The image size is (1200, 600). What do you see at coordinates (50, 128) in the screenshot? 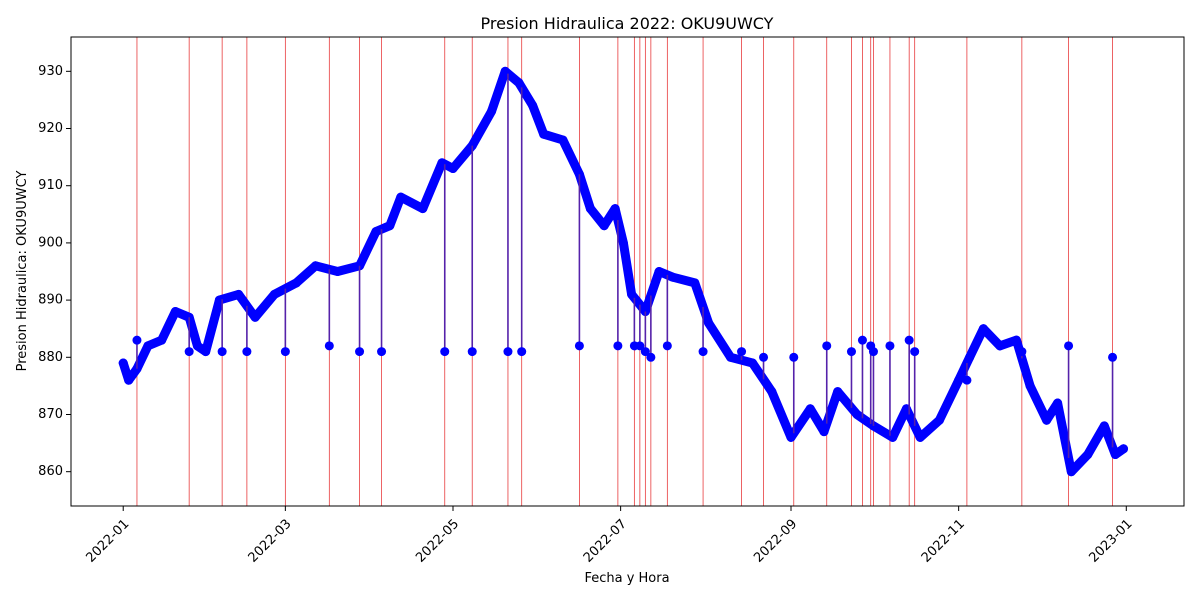
I see `y-tick-label: 920` at bounding box center [50, 128].